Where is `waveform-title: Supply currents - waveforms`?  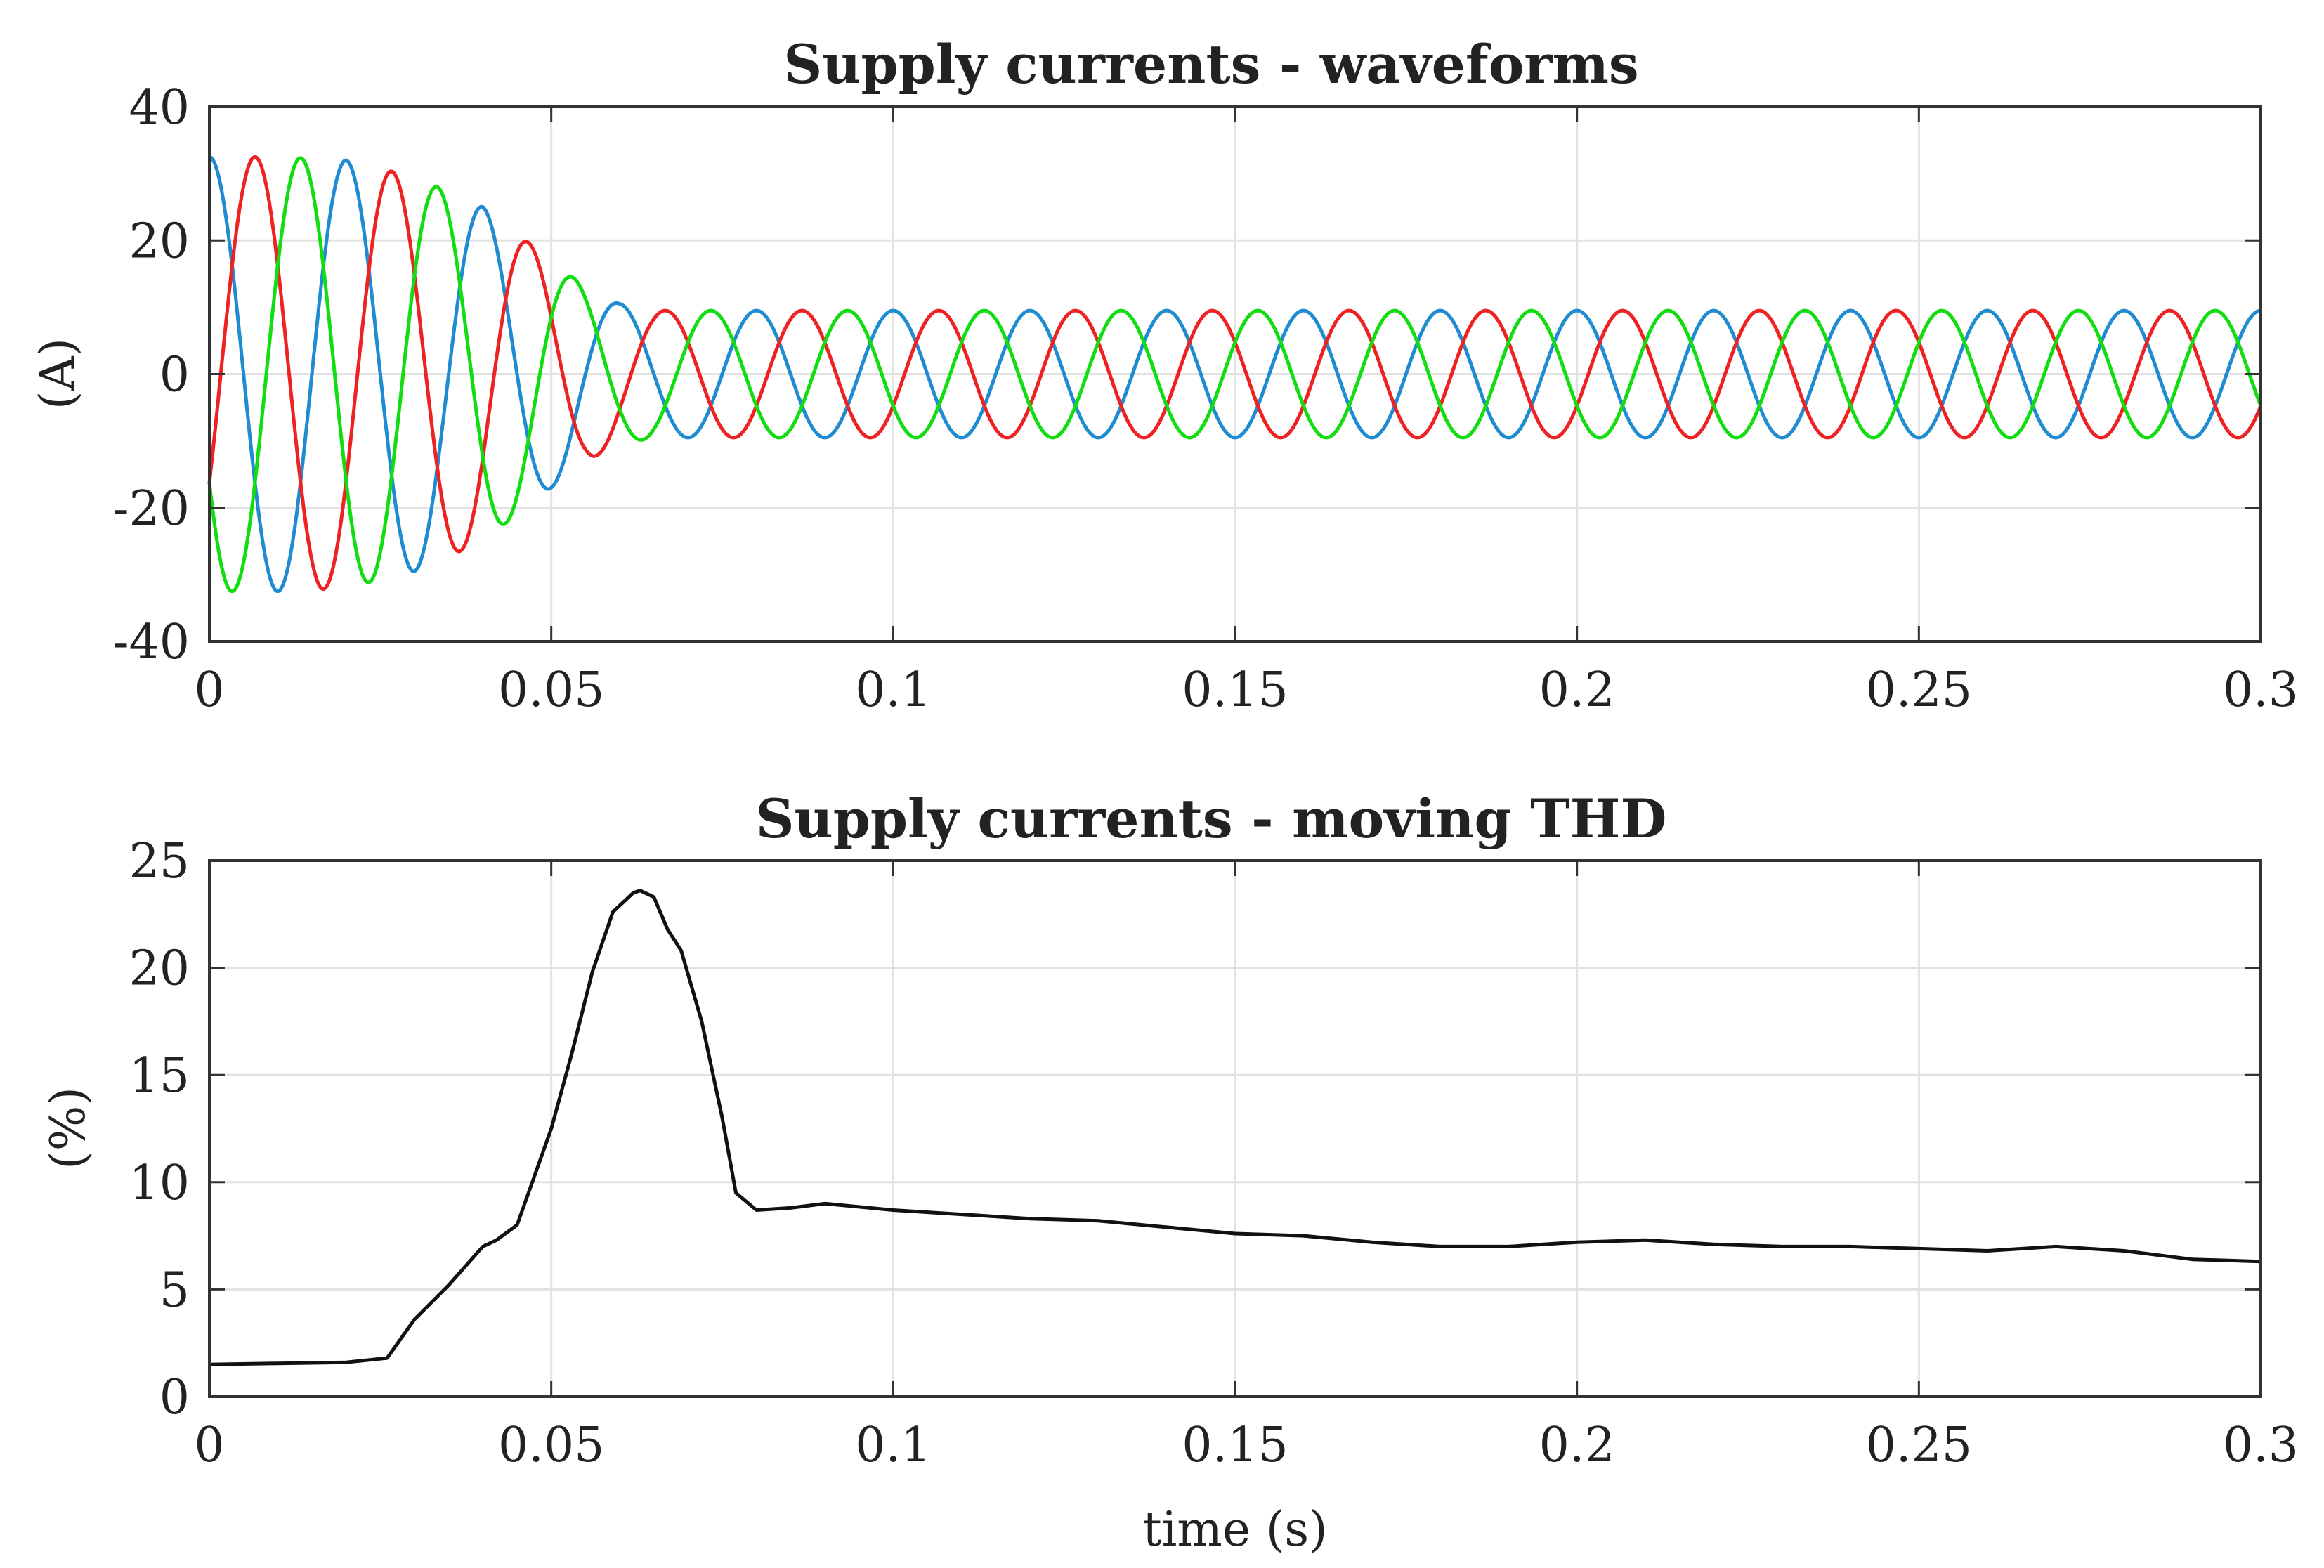 waveform-title: Supply currents - waveforms is located at coordinates (1210, 64).